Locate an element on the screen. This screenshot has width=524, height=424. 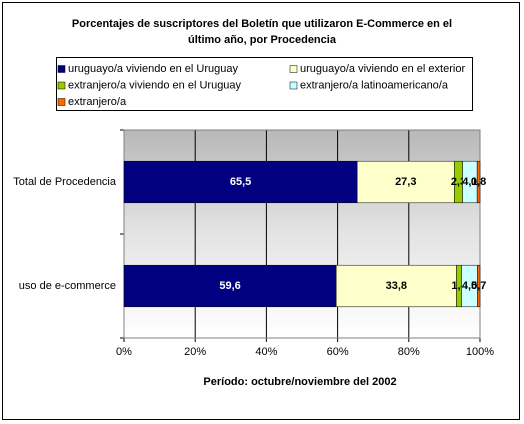
legend-label: extranjero/a viviendo en el Uruguay is located at coordinates (155, 85).